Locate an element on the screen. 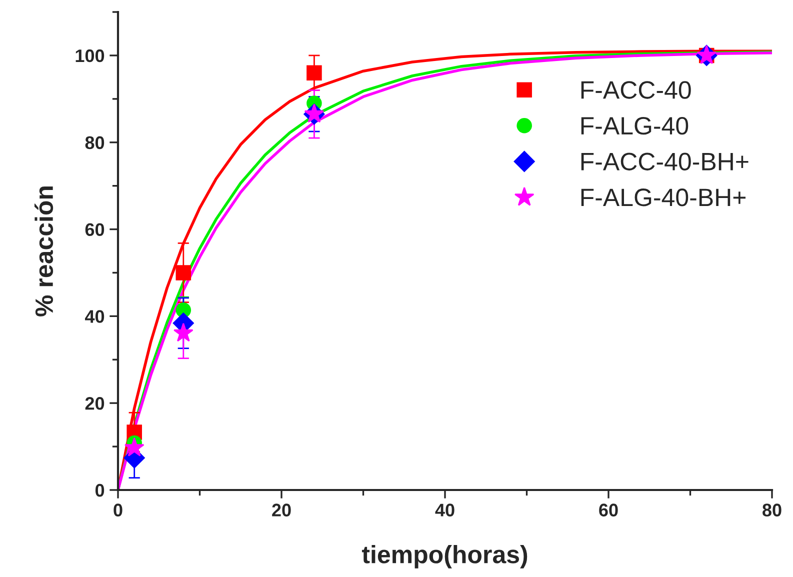 The height and width of the screenshot is (577, 793). y-tick-label: 100 is located at coordinates (90, 55).